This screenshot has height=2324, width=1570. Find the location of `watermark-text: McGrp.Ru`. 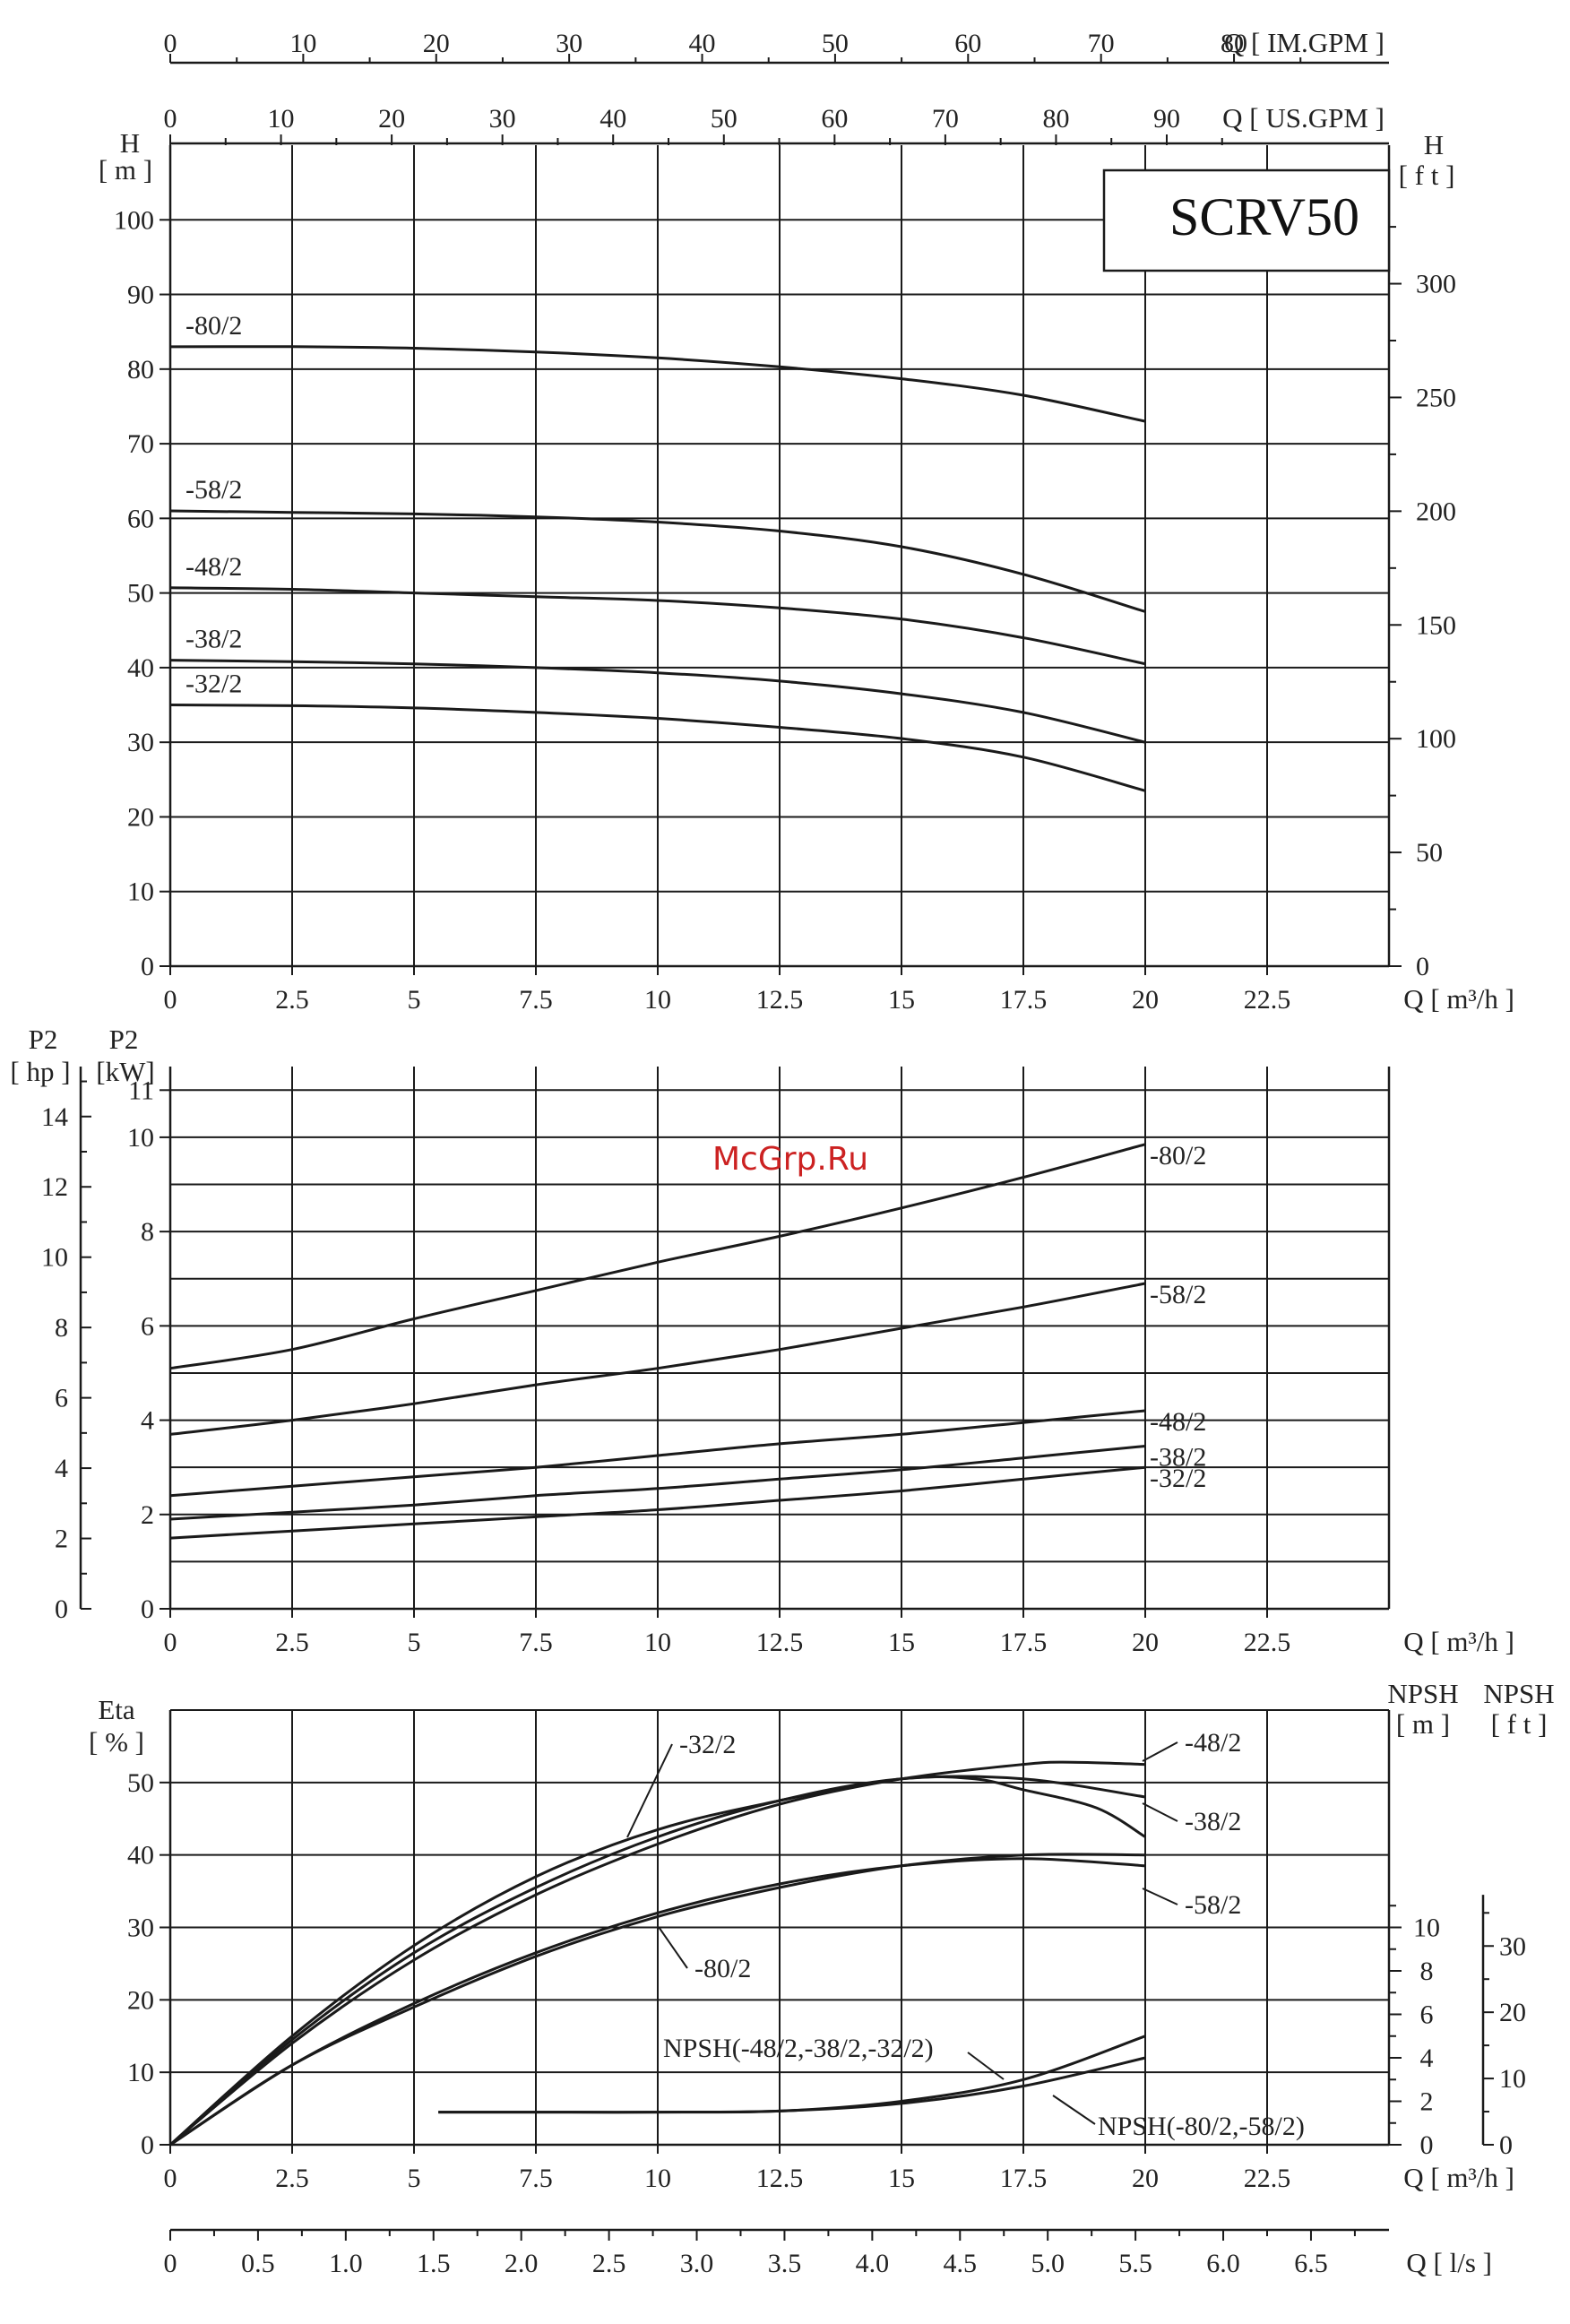

watermark-text: McGrp.Ru is located at coordinates (790, 1160).